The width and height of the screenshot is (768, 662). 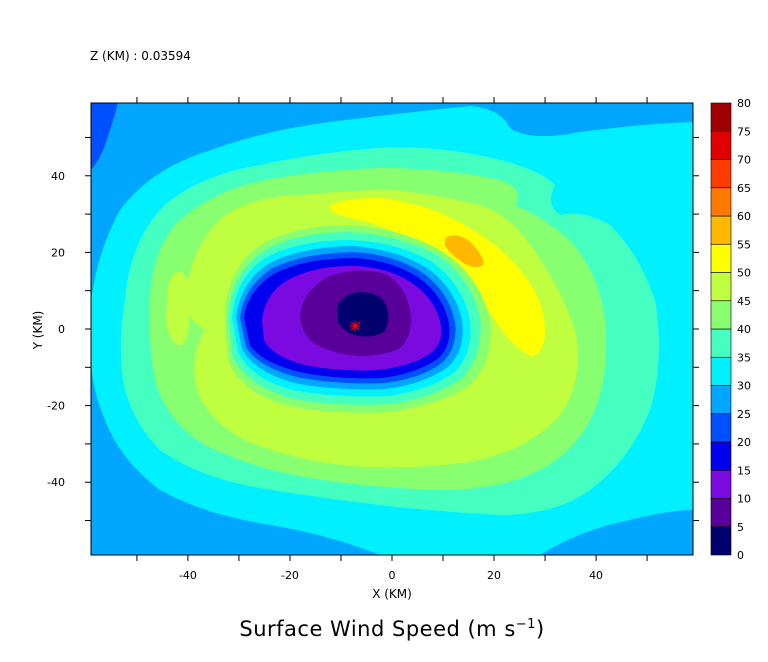 What do you see at coordinates (104, 136) in the screenshot?
I see `contour-band-20-corner` at bounding box center [104, 136].